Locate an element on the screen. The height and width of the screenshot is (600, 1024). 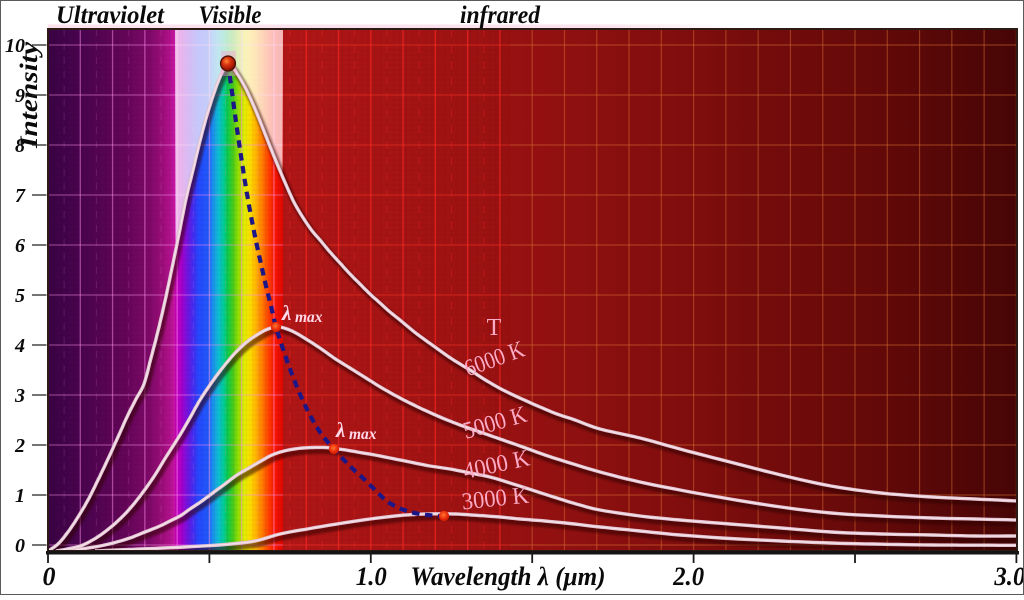
svg-text: 5 is located at coordinates (20, 296).